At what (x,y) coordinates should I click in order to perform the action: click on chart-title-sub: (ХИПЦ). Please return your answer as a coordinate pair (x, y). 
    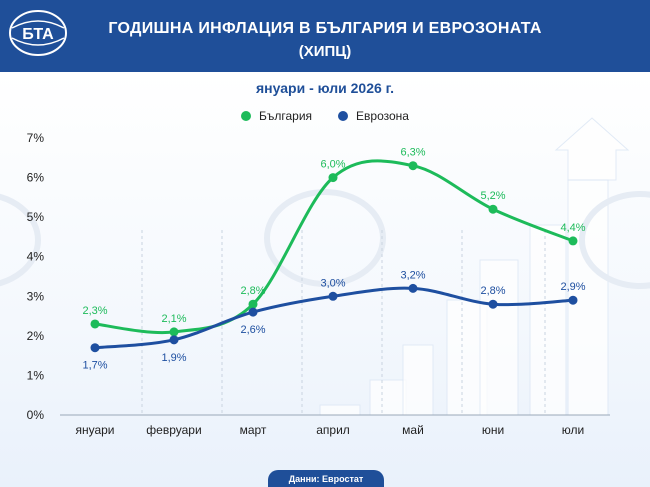
    Looking at the image, I should click on (325, 51).